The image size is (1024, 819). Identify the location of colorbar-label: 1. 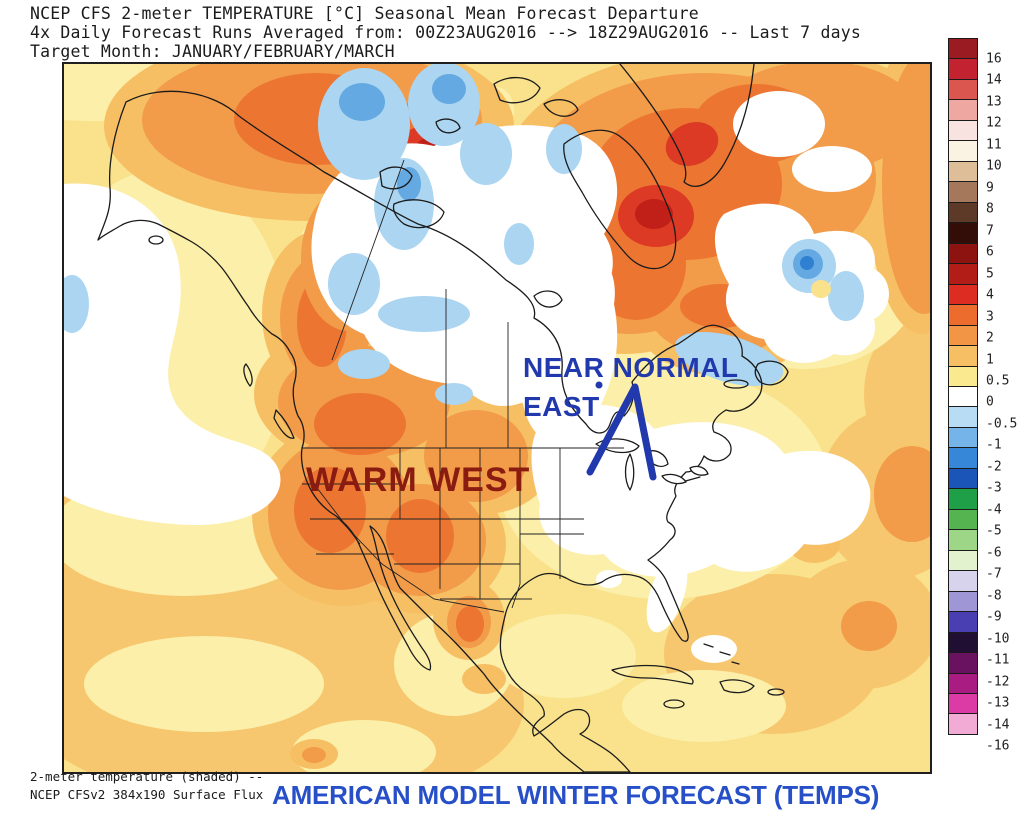
(990, 360).